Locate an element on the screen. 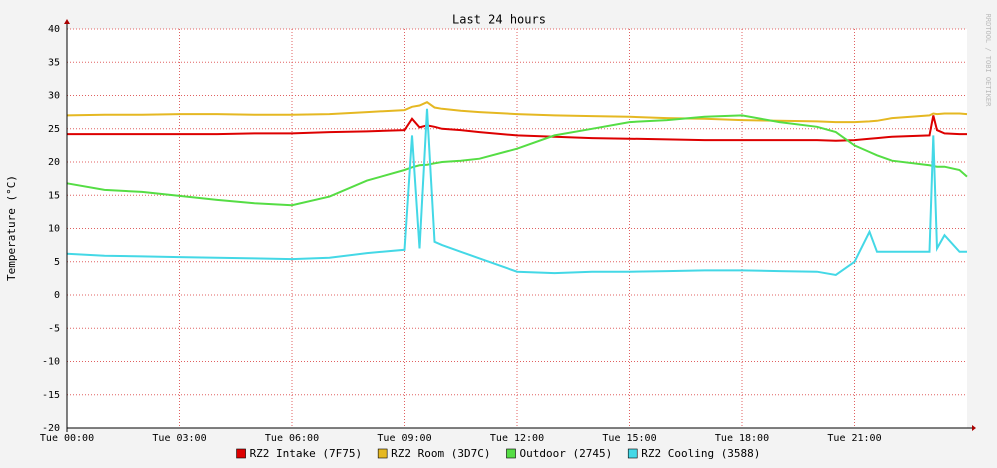 This screenshot has width=997, height=468. y-tick-label: 0 is located at coordinates (57, 295).